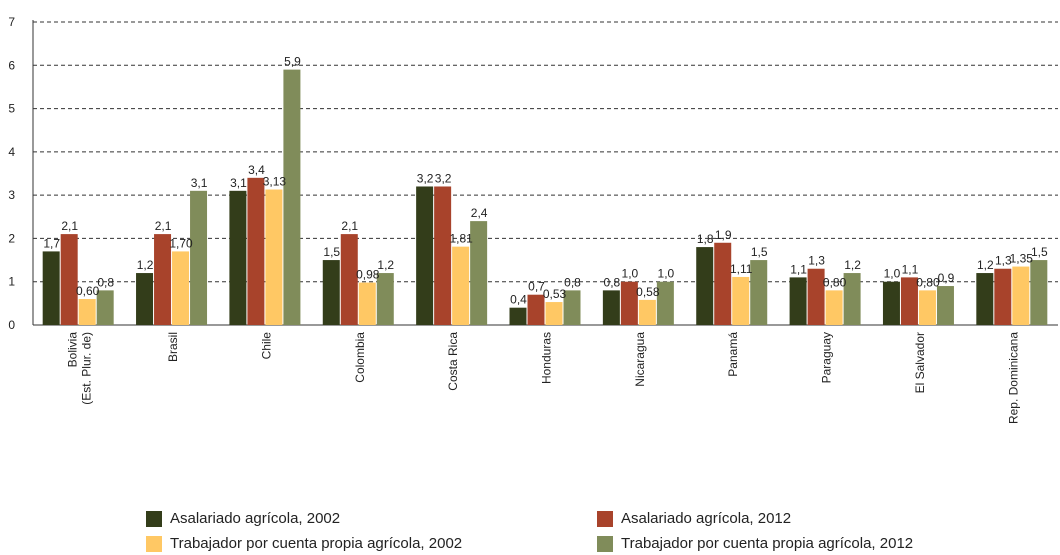 Image resolution: width=1060 pixels, height=555 pixels. Describe the element at coordinates (11, 325) in the screenshot. I see `y-tick-label: 0` at that location.